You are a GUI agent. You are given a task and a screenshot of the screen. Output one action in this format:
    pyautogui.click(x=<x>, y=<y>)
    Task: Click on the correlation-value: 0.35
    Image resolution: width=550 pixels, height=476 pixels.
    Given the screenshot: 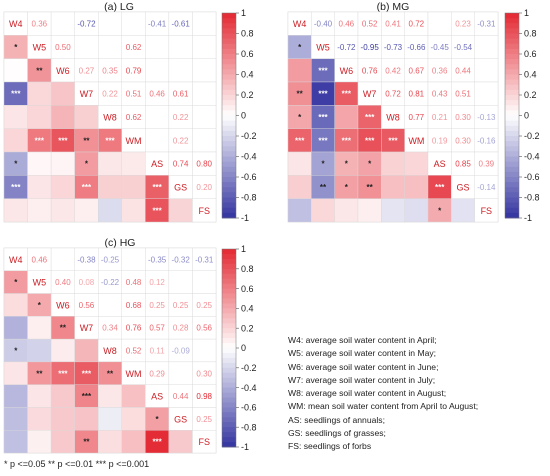 What is the action you would take?
    pyautogui.click(x=110, y=70)
    